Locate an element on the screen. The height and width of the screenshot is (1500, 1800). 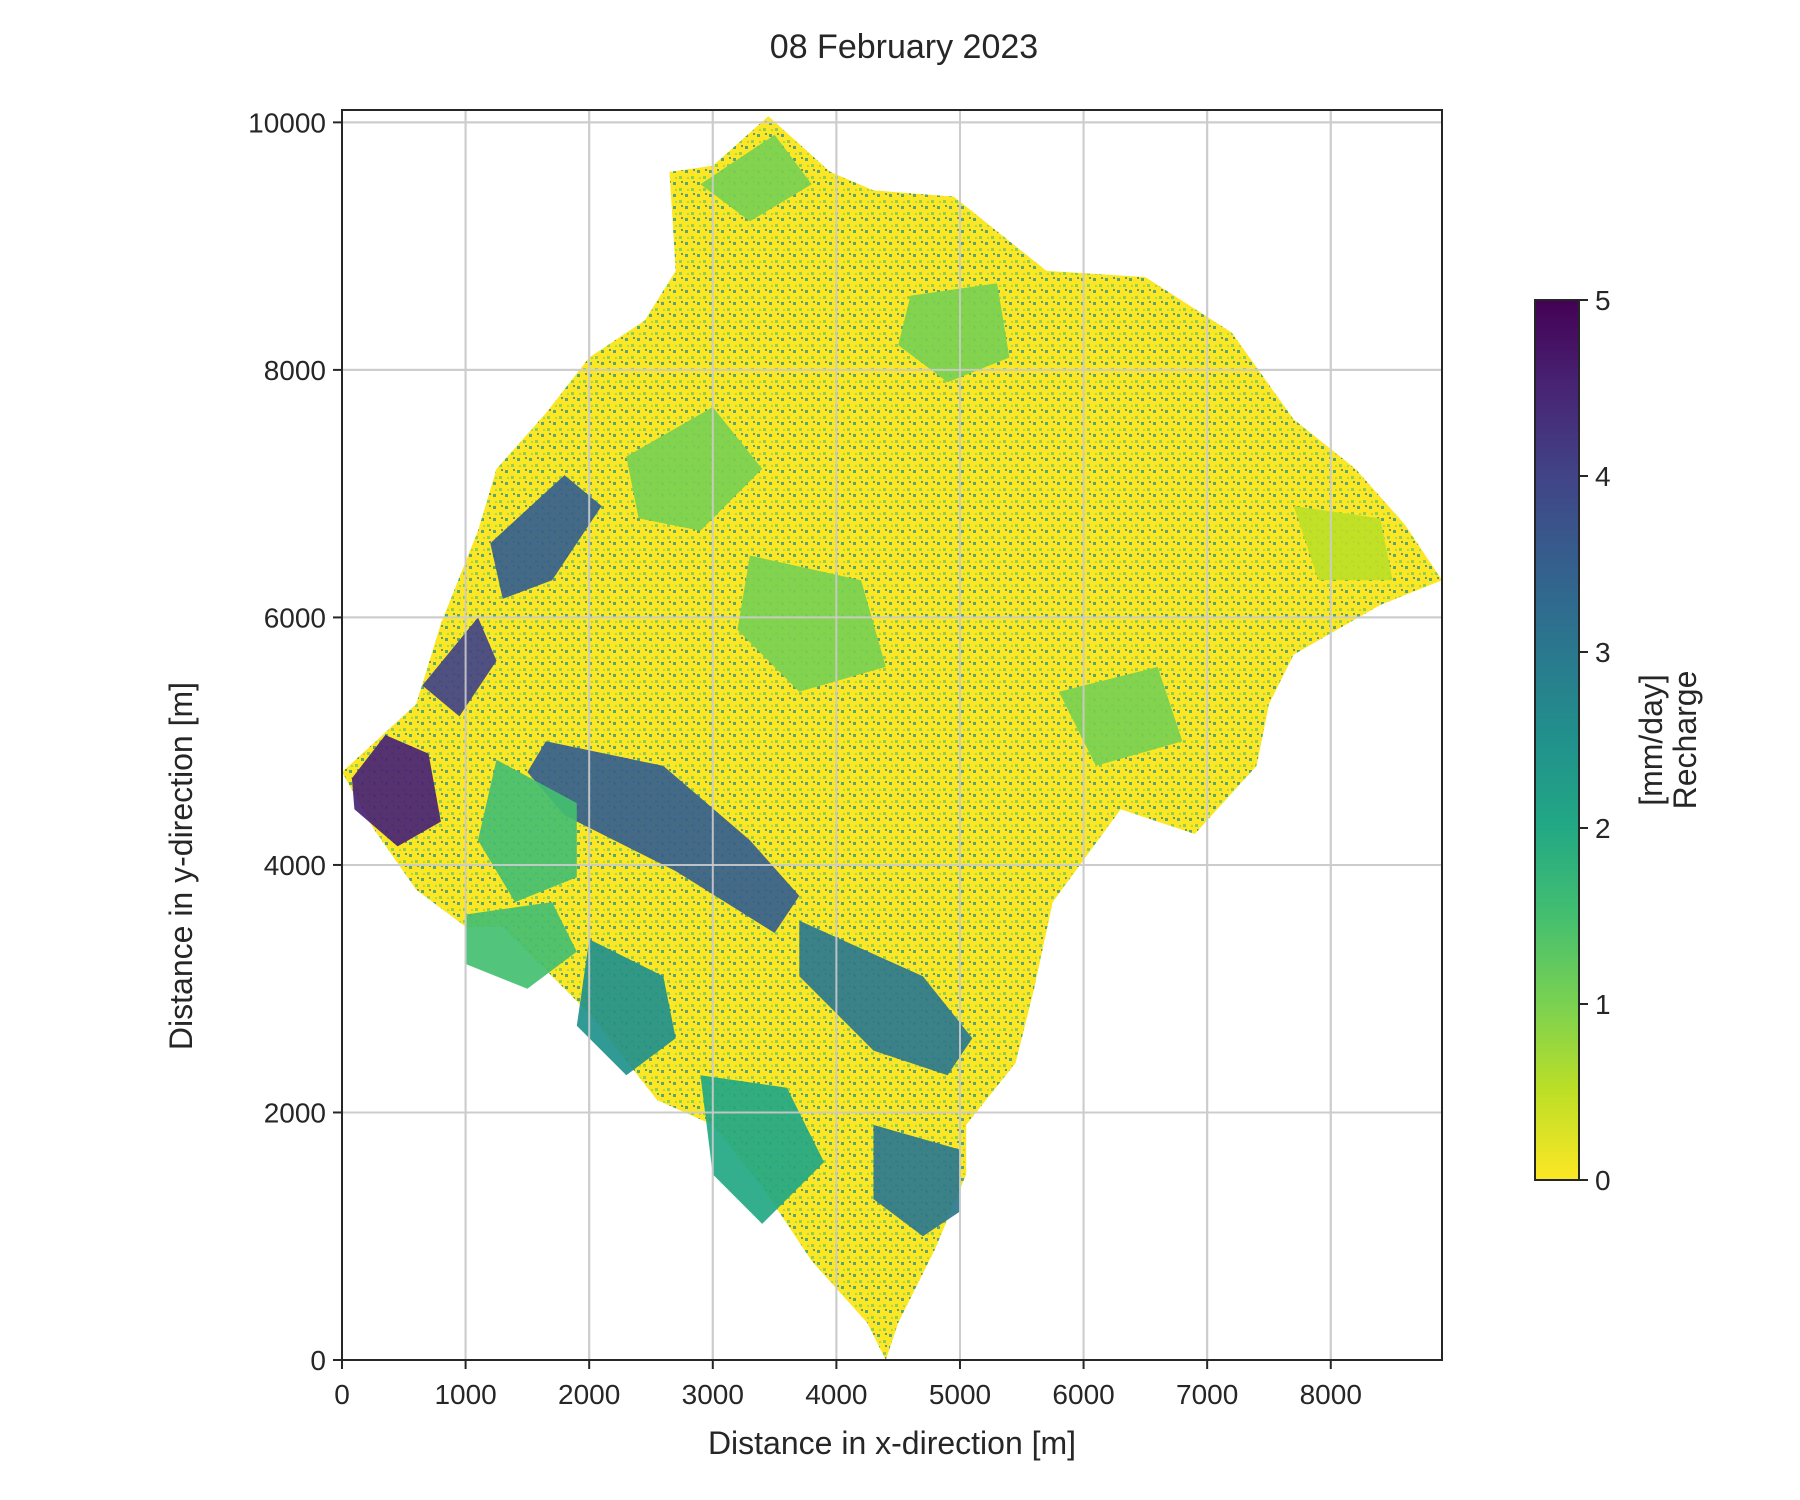
colorbar: 0 1 2 3 4 5 Recharge [mm/day] is located at coordinates (1618, 740).